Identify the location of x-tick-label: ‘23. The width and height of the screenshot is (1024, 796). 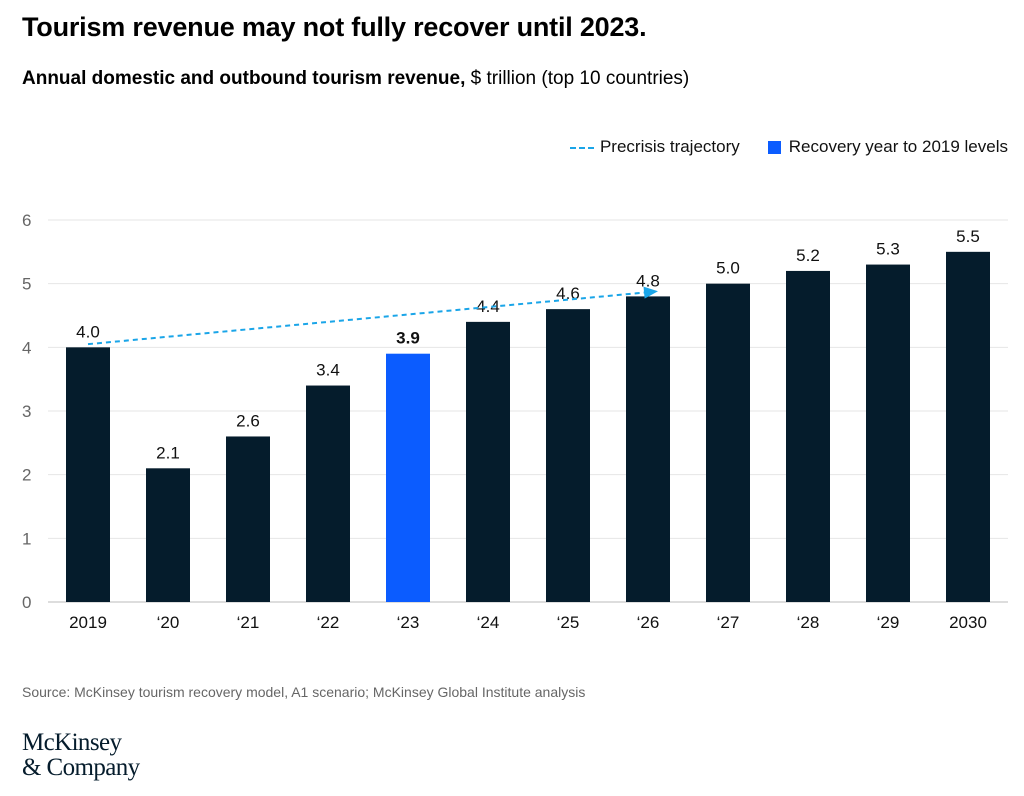
(408, 622).